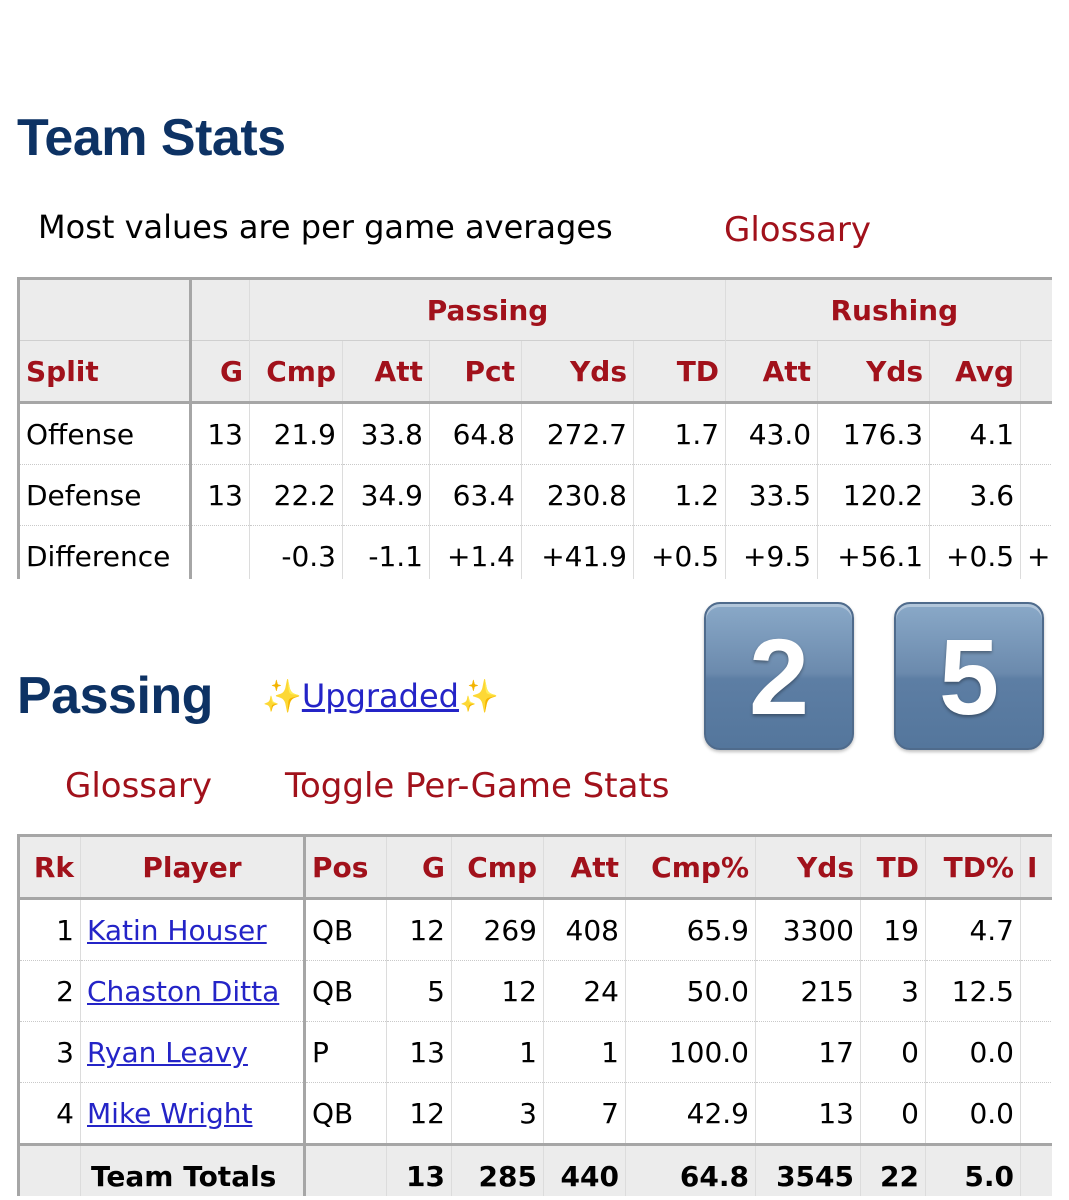 Image resolution: width=1069 pixels, height=1200 pixels. What do you see at coordinates (104, 371) in the screenshot?
I see `col-header-split: Split` at bounding box center [104, 371].